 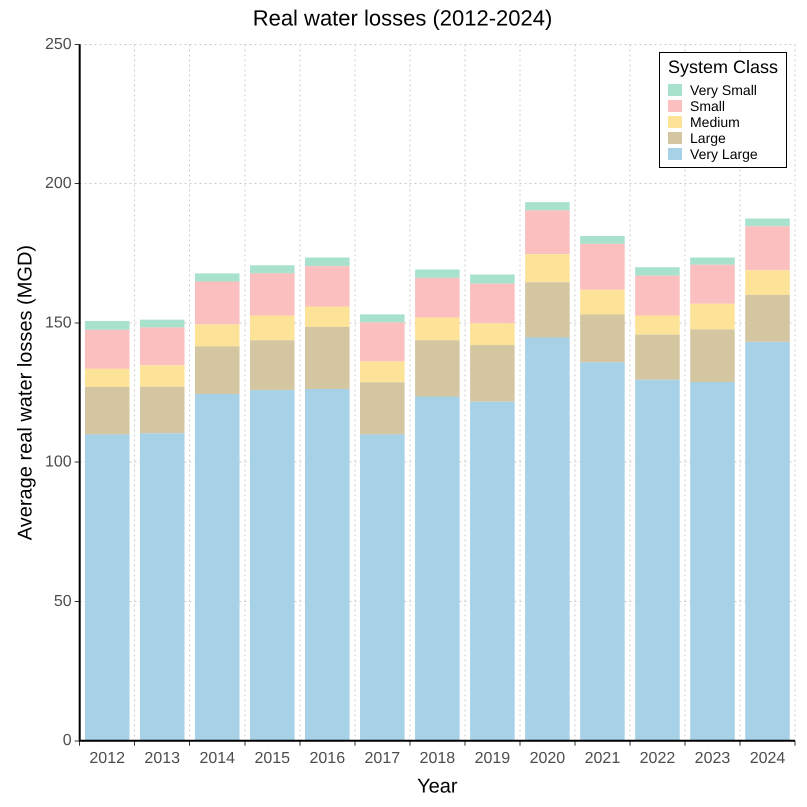 What do you see at coordinates (382, 758) in the screenshot?
I see `x-tick-label: 2017` at bounding box center [382, 758].